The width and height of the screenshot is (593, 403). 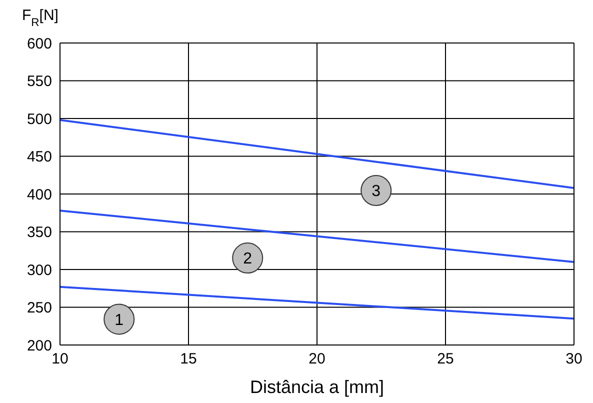 What do you see at coordinates (39, 270) in the screenshot?
I see `y-tick-label: 300` at bounding box center [39, 270].